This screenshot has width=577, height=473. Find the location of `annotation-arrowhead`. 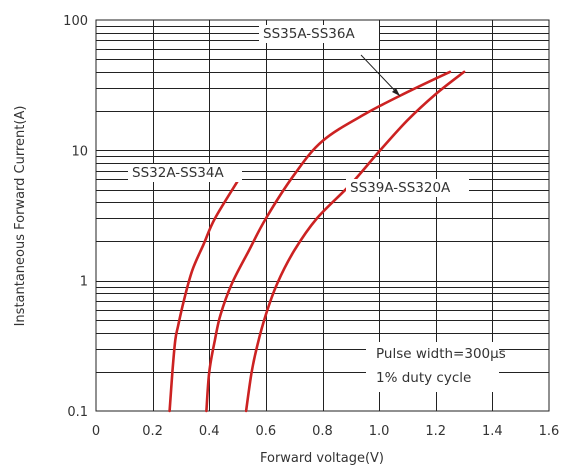

annotation-arrowhead is located at coordinates (396, 92).